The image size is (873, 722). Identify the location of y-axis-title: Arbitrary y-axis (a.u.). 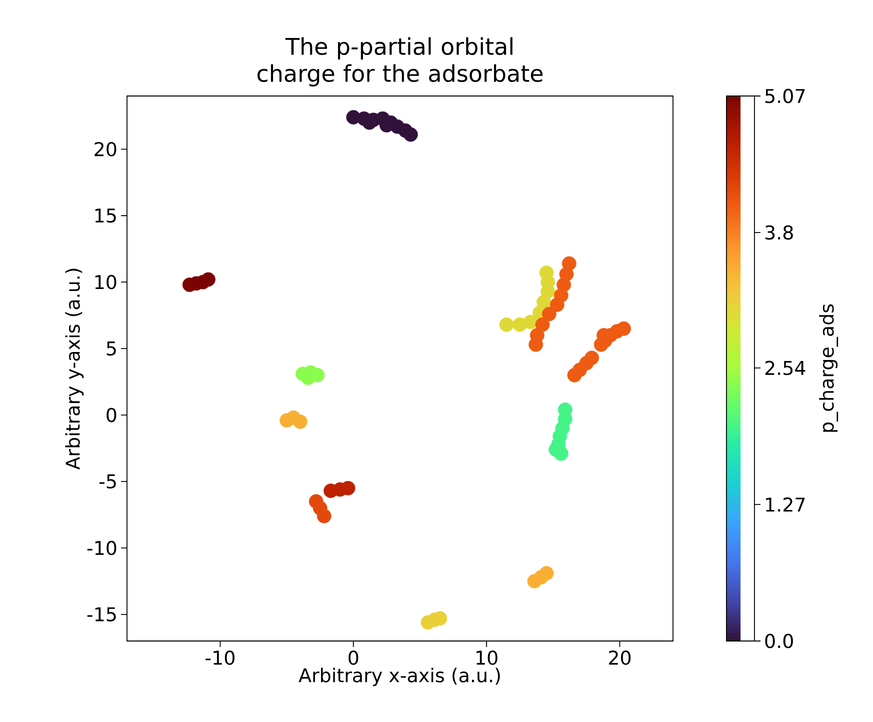
(74, 369).